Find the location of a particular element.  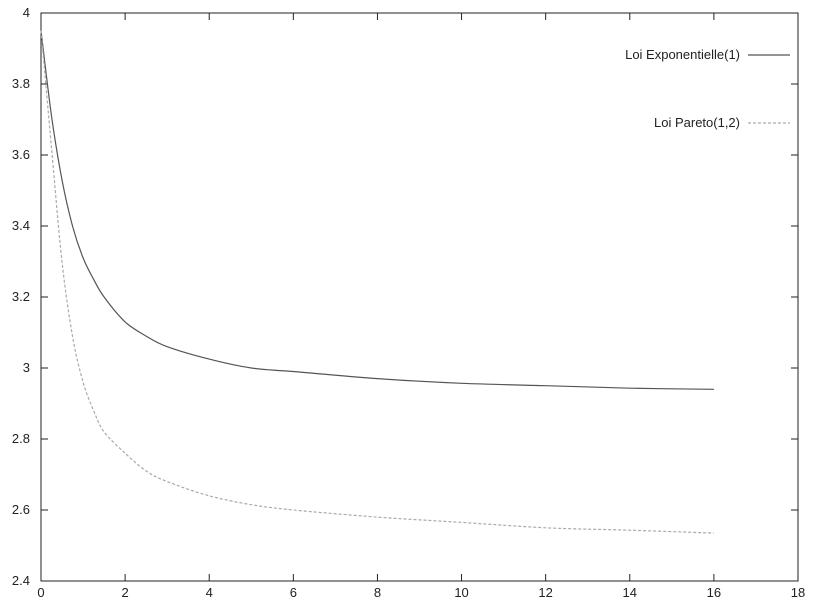

x-tick-label: 14 is located at coordinates (630, 592).